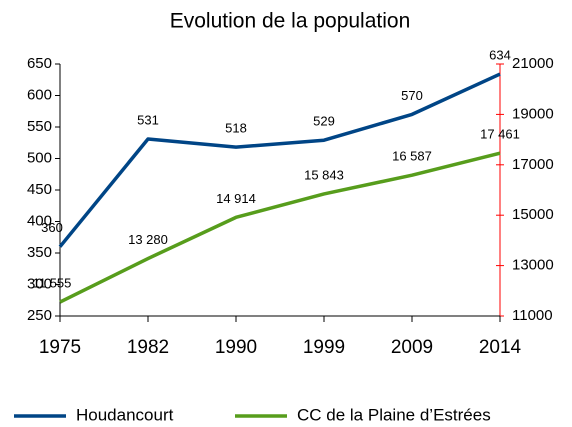 Image resolution: width=572 pixels, height=427 pixels. Describe the element at coordinates (236, 128) in the screenshot. I see `data-label: 518` at that location.